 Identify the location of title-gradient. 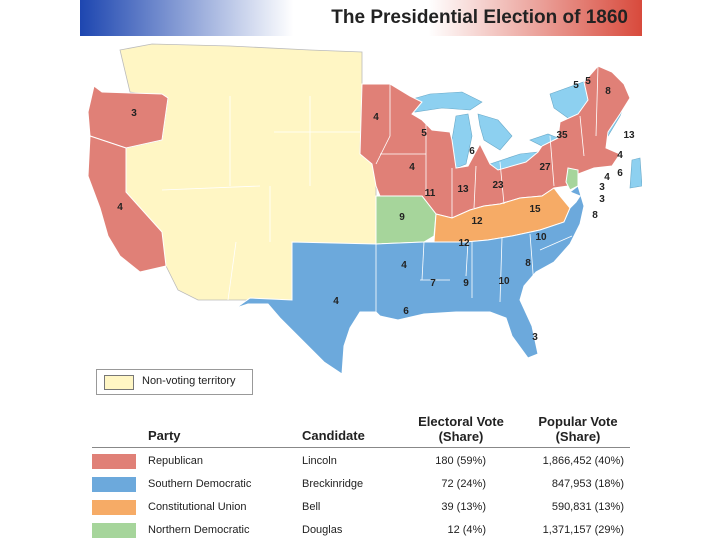
(361, 18).